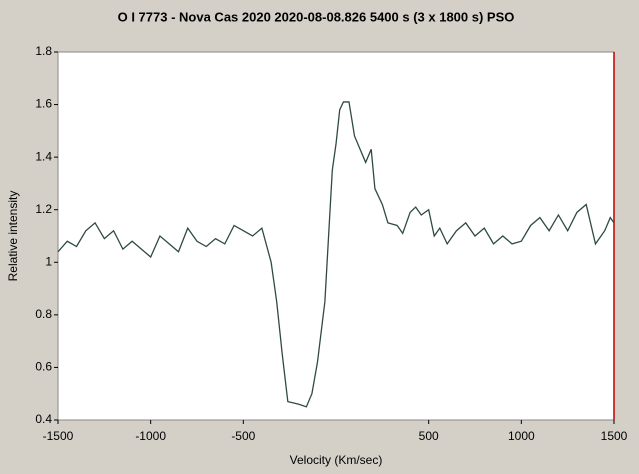 The height and width of the screenshot is (474, 639). I want to click on x-tick-label: -500, so click(243, 436).